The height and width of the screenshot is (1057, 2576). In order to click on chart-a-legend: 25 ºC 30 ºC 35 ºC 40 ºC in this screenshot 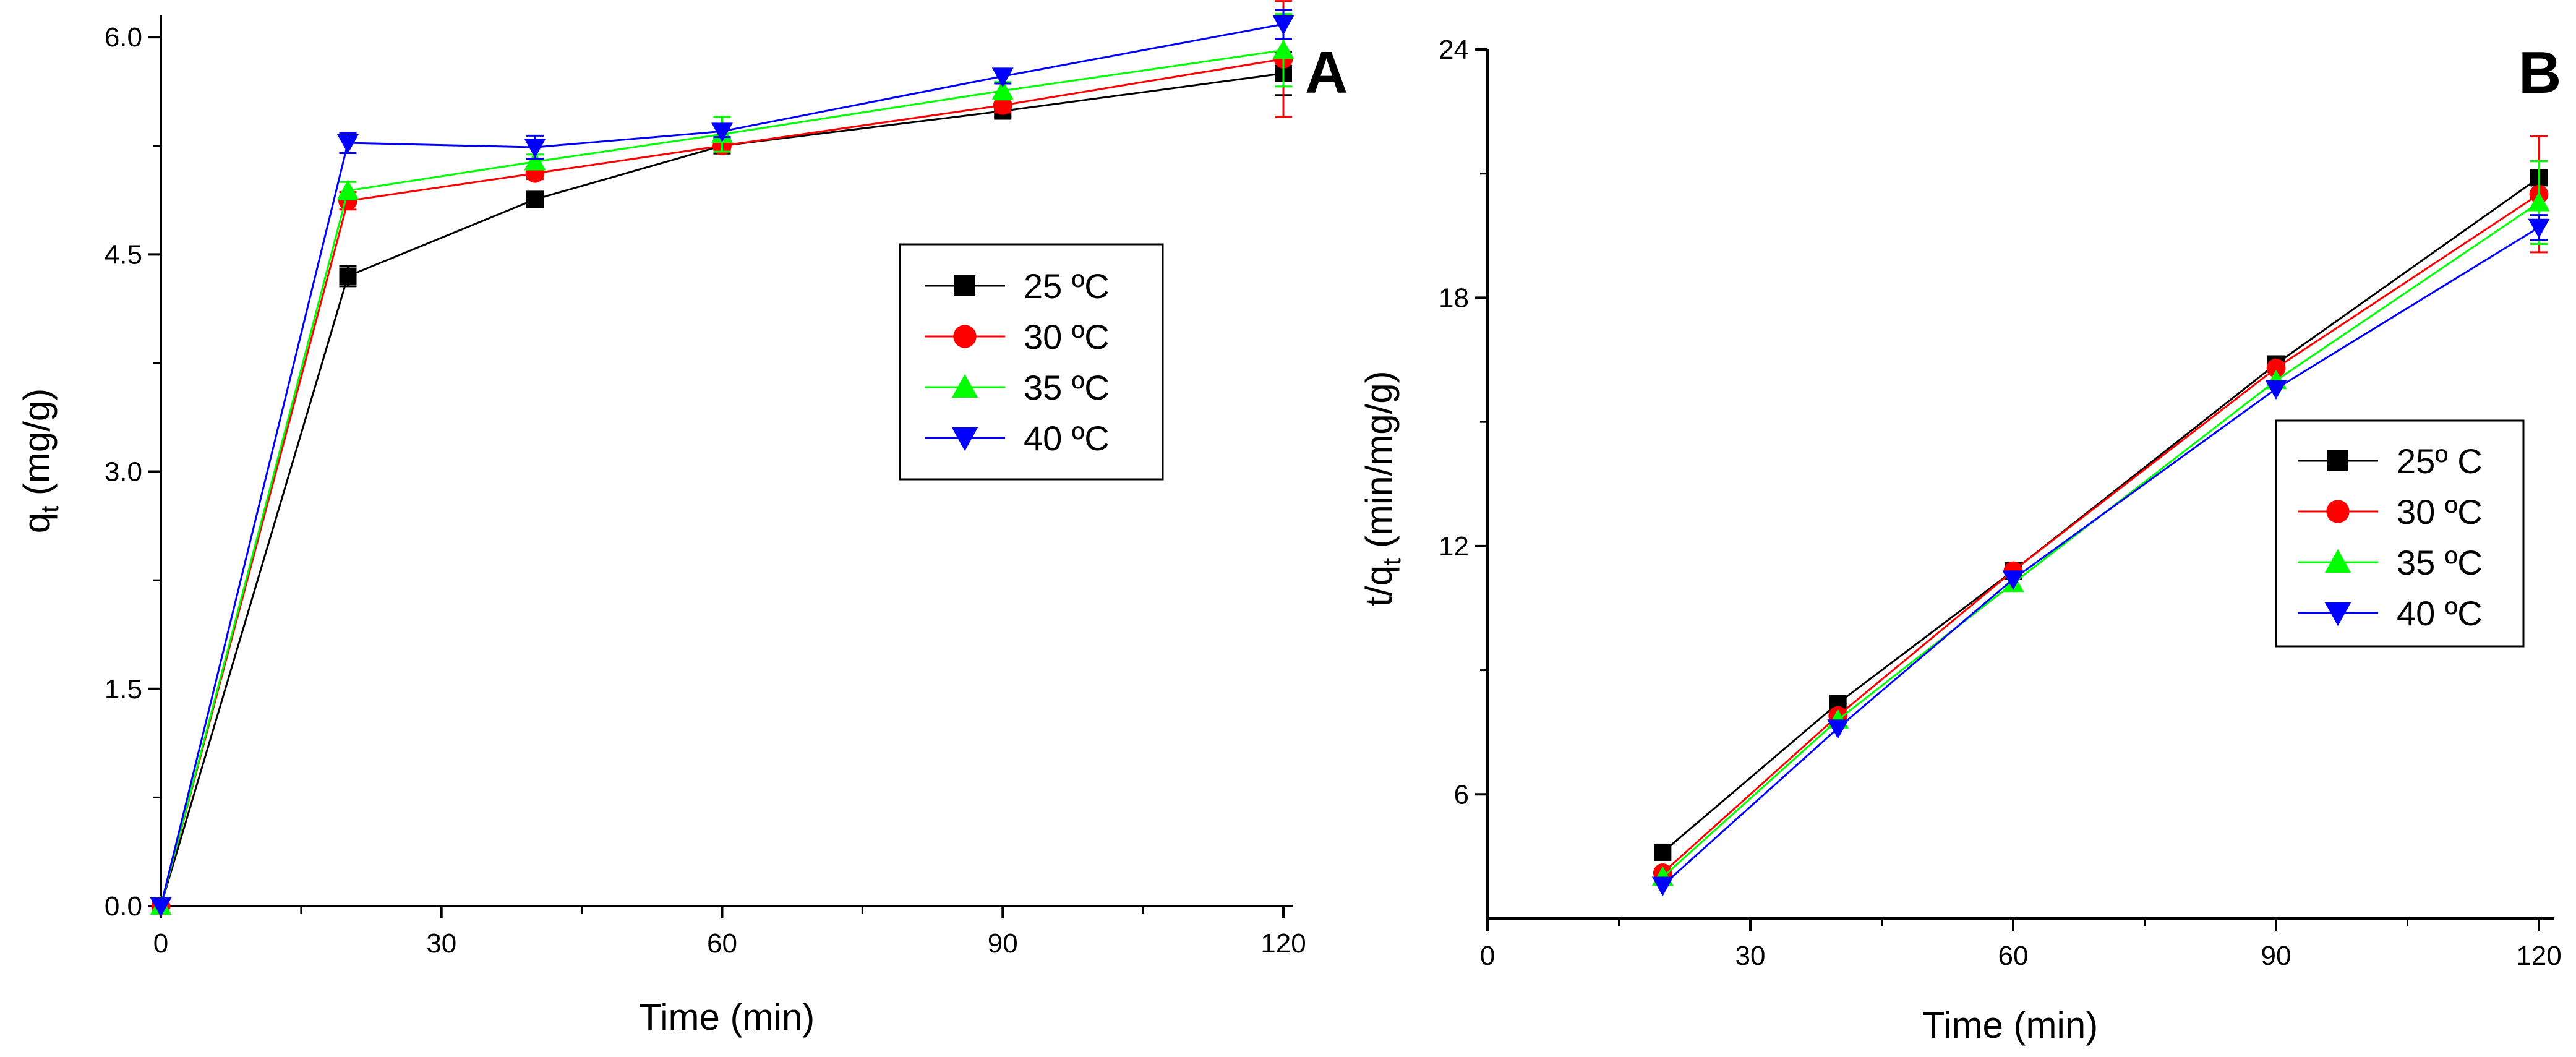, I will do `click(1031, 362)`.